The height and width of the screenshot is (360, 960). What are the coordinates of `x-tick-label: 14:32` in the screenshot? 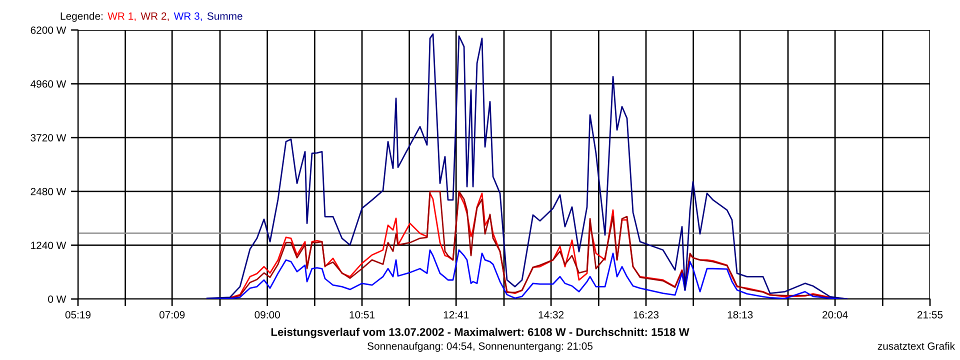 It's located at (551, 314).